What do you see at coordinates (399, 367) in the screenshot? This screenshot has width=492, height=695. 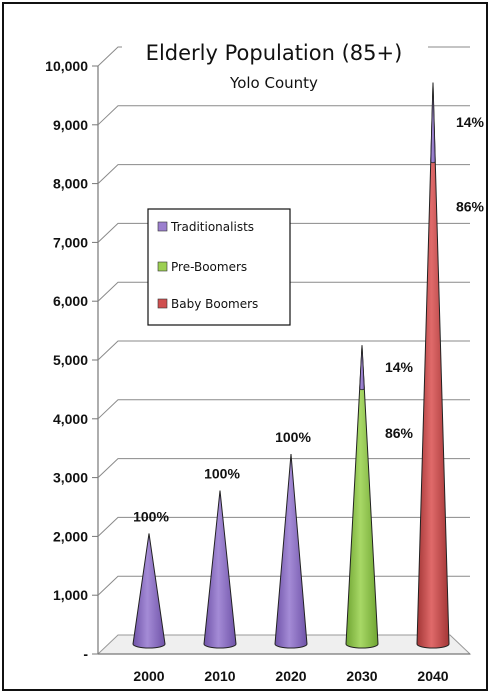 I see `data-label-2030-top: 14%` at bounding box center [399, 367].